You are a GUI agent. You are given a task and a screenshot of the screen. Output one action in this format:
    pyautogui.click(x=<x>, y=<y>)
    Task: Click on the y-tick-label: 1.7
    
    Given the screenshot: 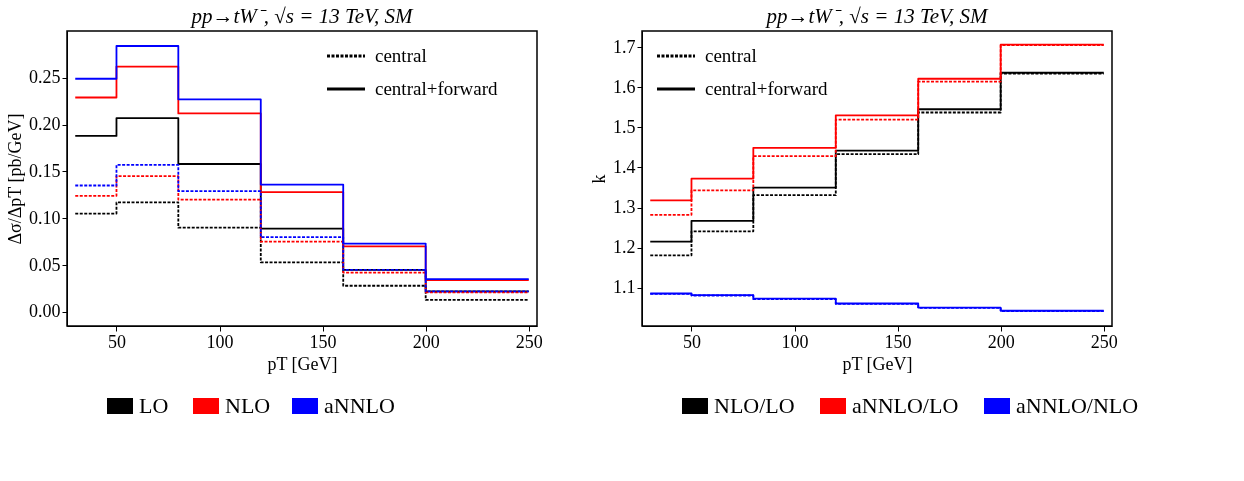 What is the action you would take?
    pyautogui.click(x=624, y=46)
    